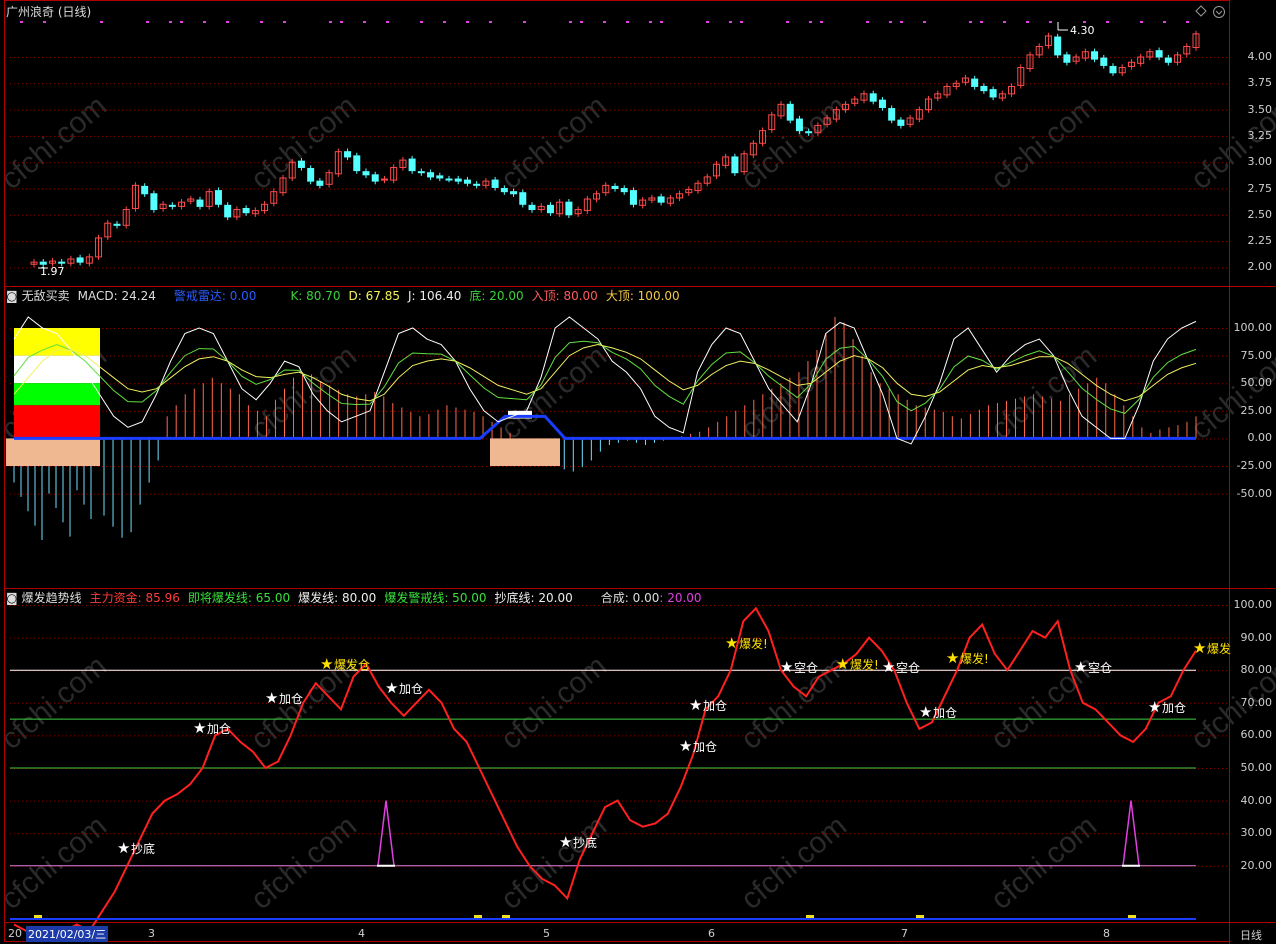  What do you see at coordinates (51, 598) in the screenshot?
I see `trend-name: 爆发趋势线` at bounding box center [51, 598].